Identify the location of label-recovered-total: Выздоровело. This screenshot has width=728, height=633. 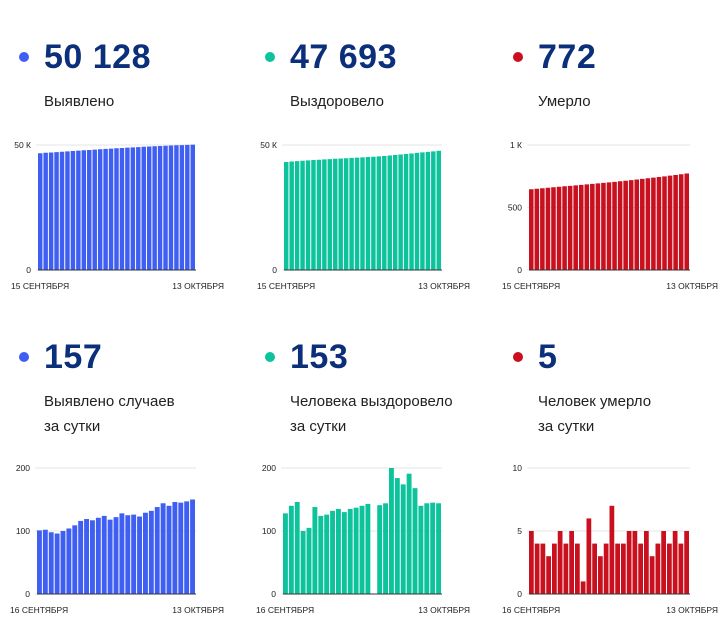
(337, 101).